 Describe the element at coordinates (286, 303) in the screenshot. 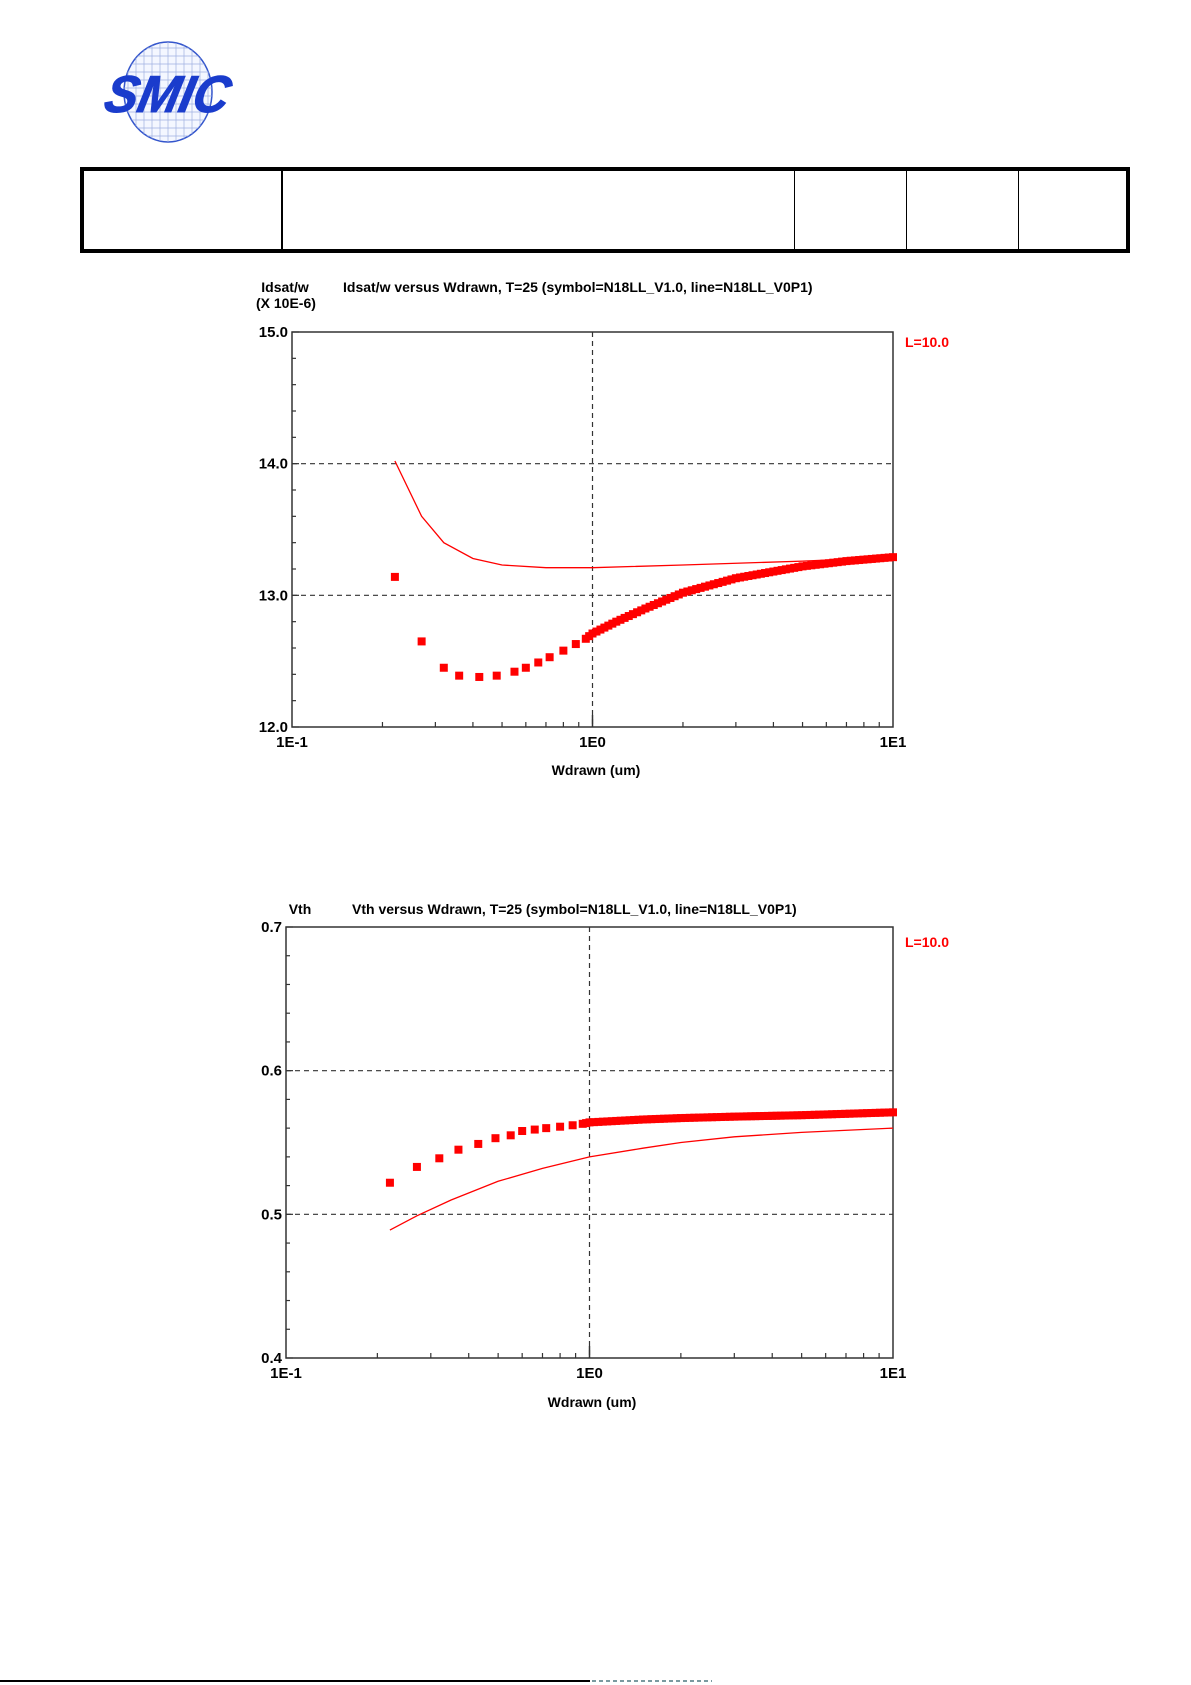

I see `y-axis-scale: (X 10E-6)` at that location.